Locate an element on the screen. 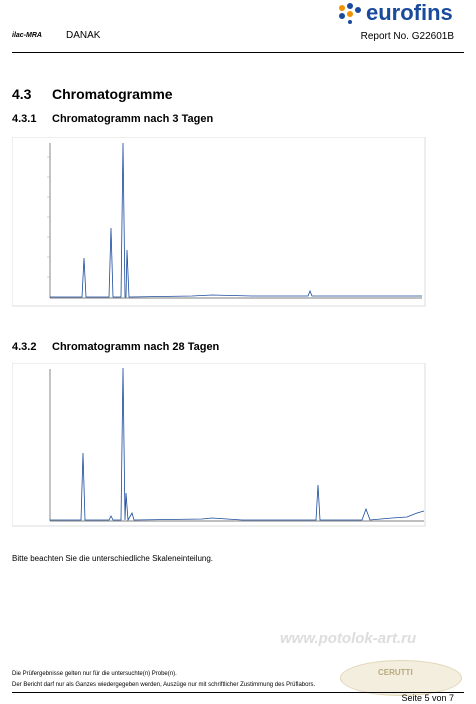 This screenshot has width=476, height=704. header-rule is located at coordinates (238, 52).